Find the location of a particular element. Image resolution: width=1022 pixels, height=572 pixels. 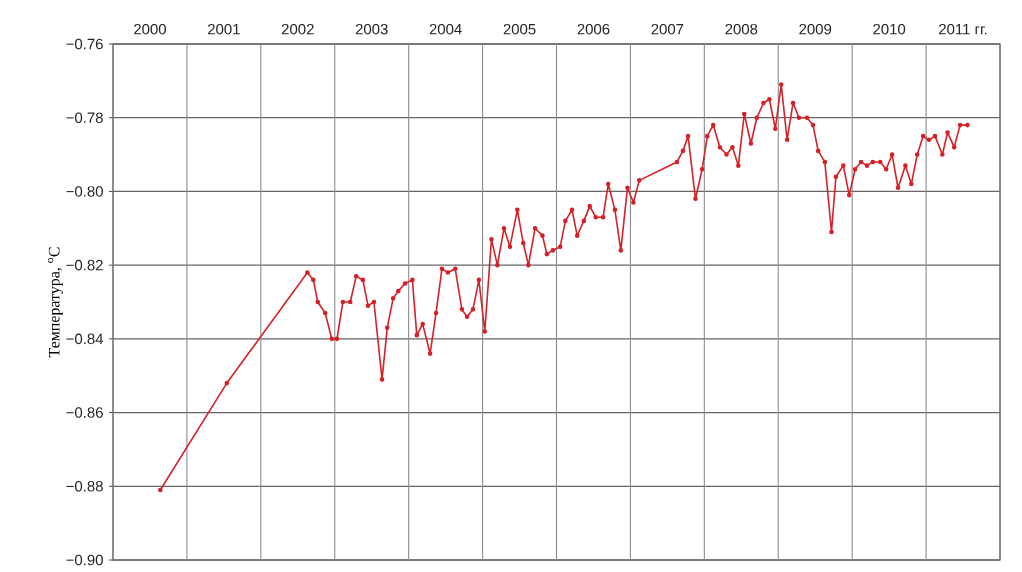

x-tick-label: 2000 is located at coordinates (150, 29).